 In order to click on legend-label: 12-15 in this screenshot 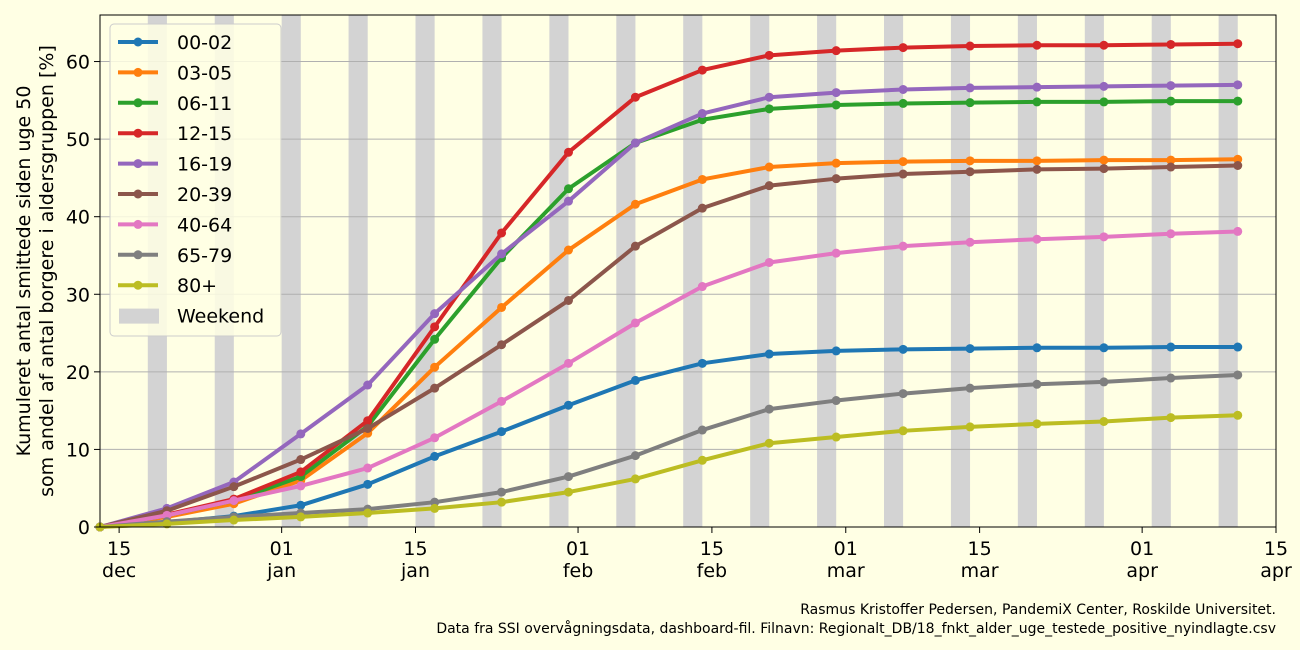, I will do `click(204, 134)`.